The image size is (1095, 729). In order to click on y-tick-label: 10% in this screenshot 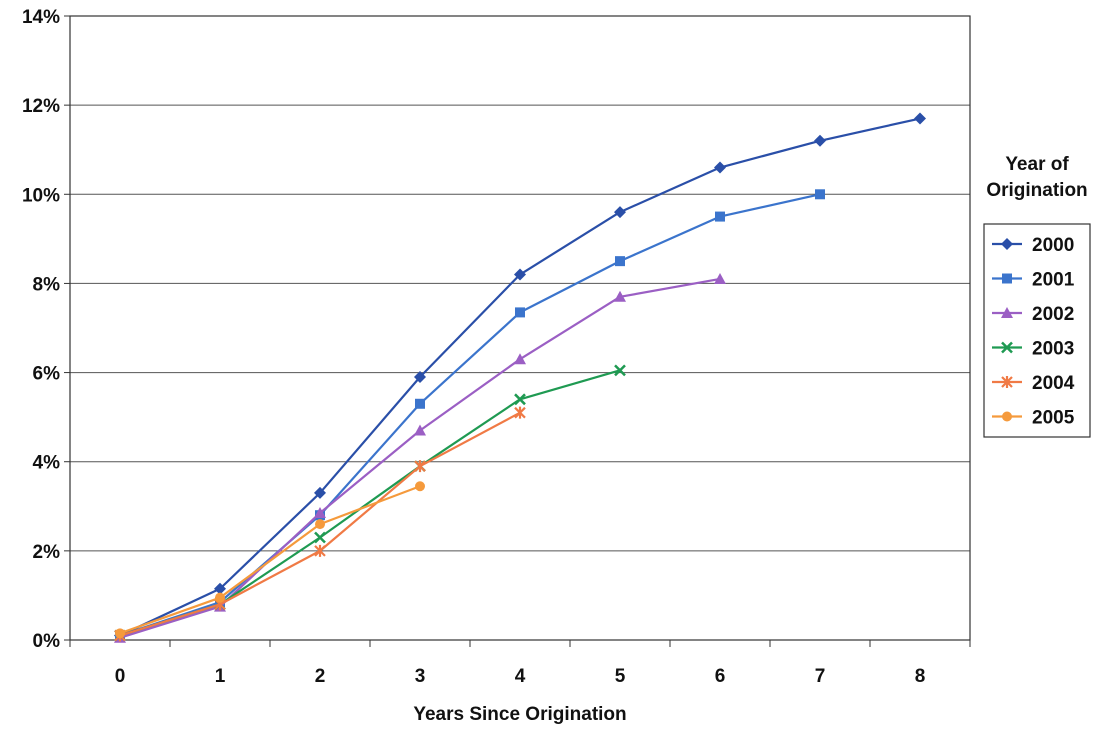, I will do `click(41, 195)`.